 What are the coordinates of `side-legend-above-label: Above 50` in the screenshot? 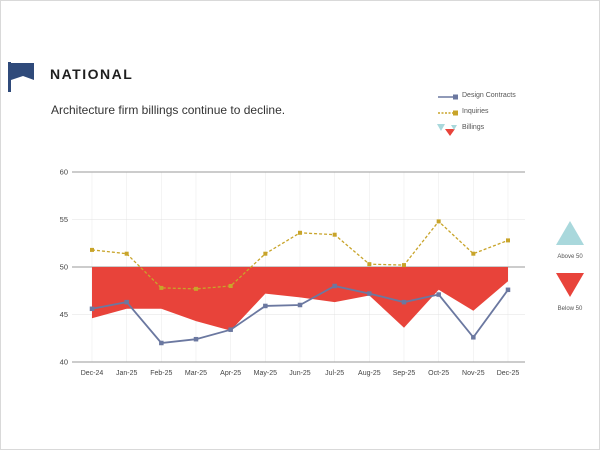 It's located at (570, 257).